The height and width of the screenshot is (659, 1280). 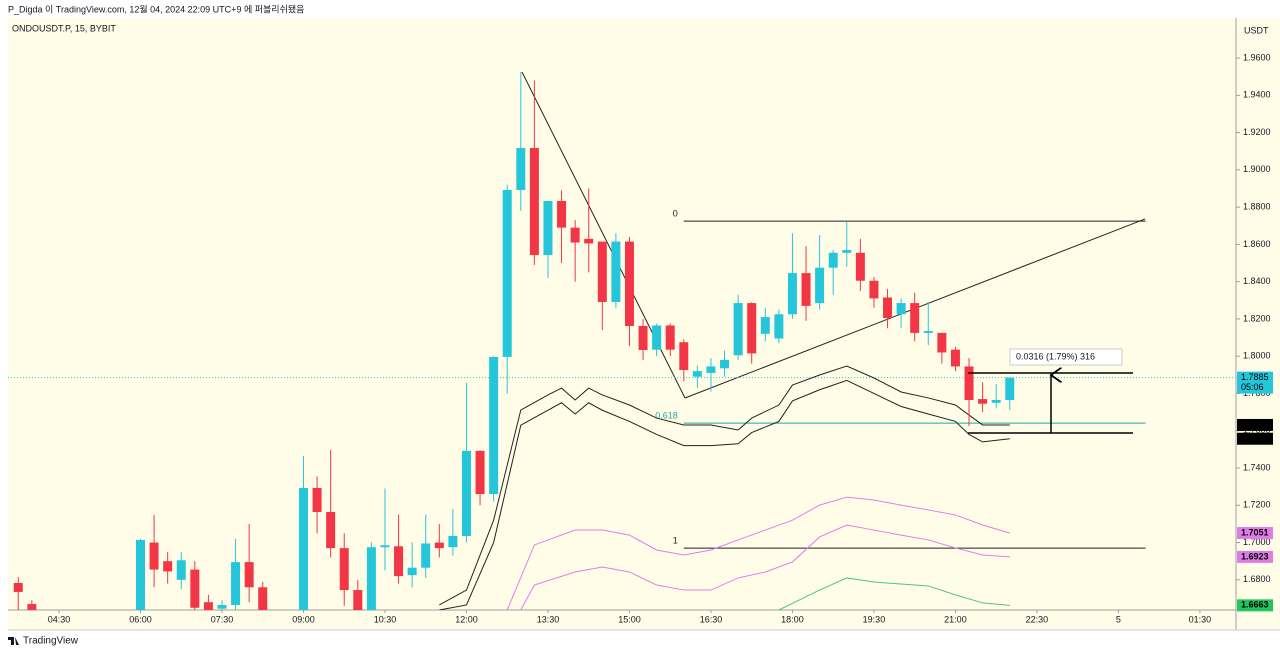 What do you see at coordinates (548, 619) in the screenshot?
I see `x-tick-label: 13:30` at bounding box center [548, 619].